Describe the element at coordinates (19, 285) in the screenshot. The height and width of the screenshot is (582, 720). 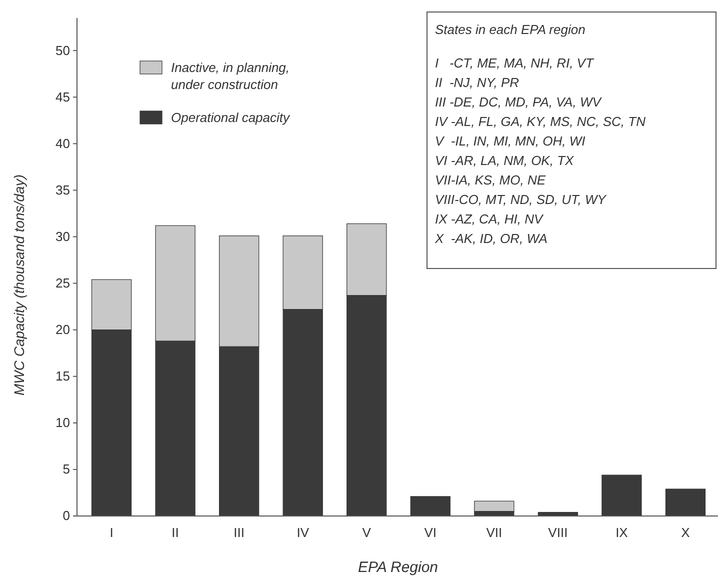
I see `y-axis-title: MWC Capacity (thousand tons/day)` at that location.